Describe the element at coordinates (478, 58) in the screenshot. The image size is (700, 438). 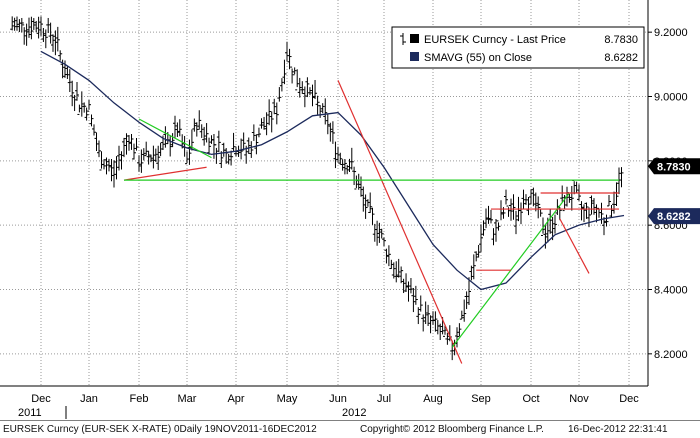
I see `legend-label: SMAVG (55) on Close` at that location.